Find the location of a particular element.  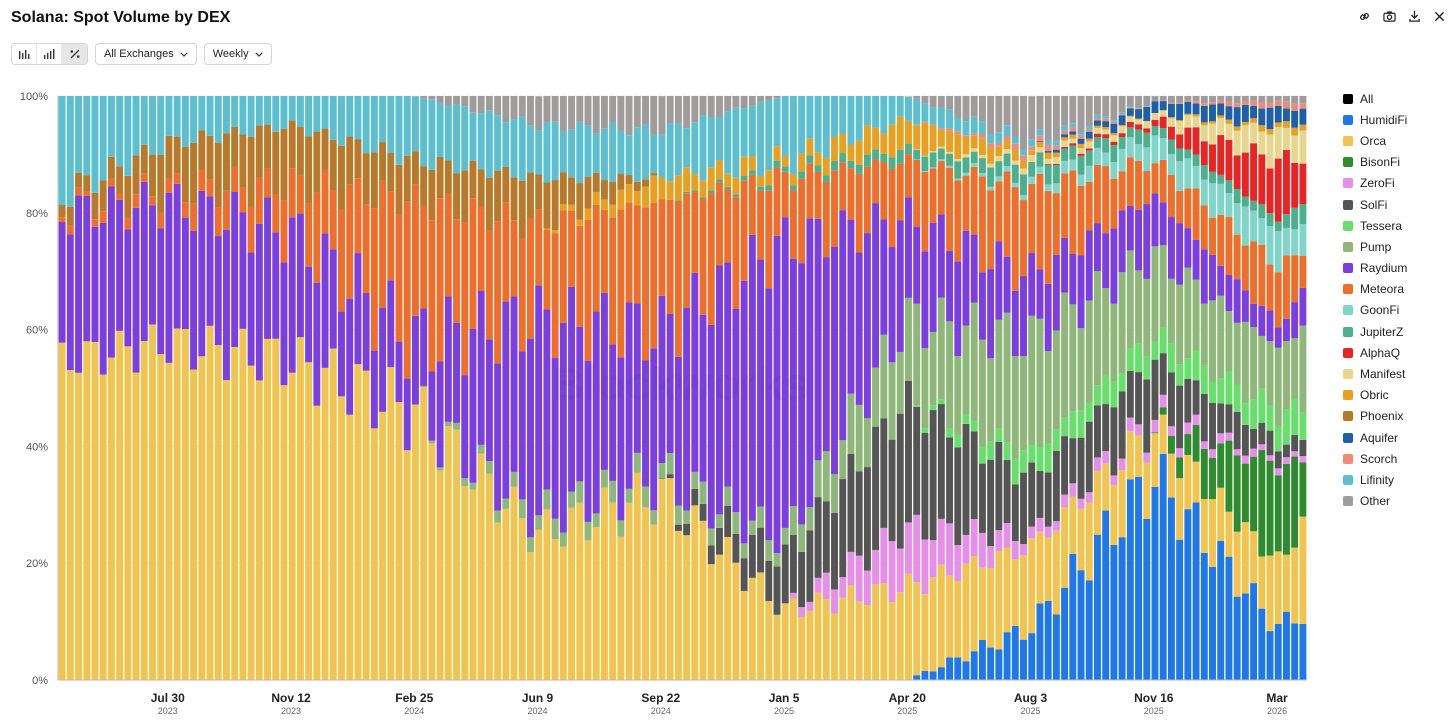

legend-item-zerofi: ZeroFi is located at coordinates (1375, 183).